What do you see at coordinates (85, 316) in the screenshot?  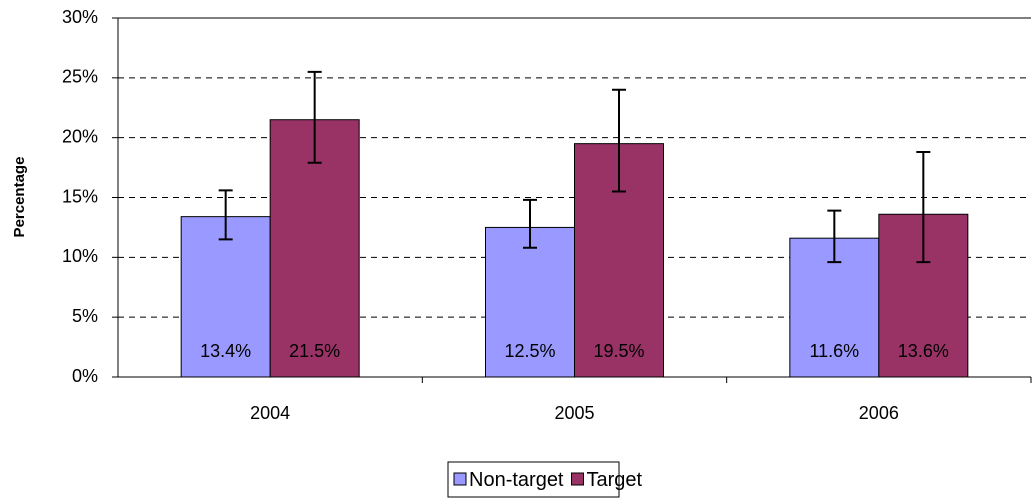 I see `y-tick-label: 5%` at bounding box center [85, 316].